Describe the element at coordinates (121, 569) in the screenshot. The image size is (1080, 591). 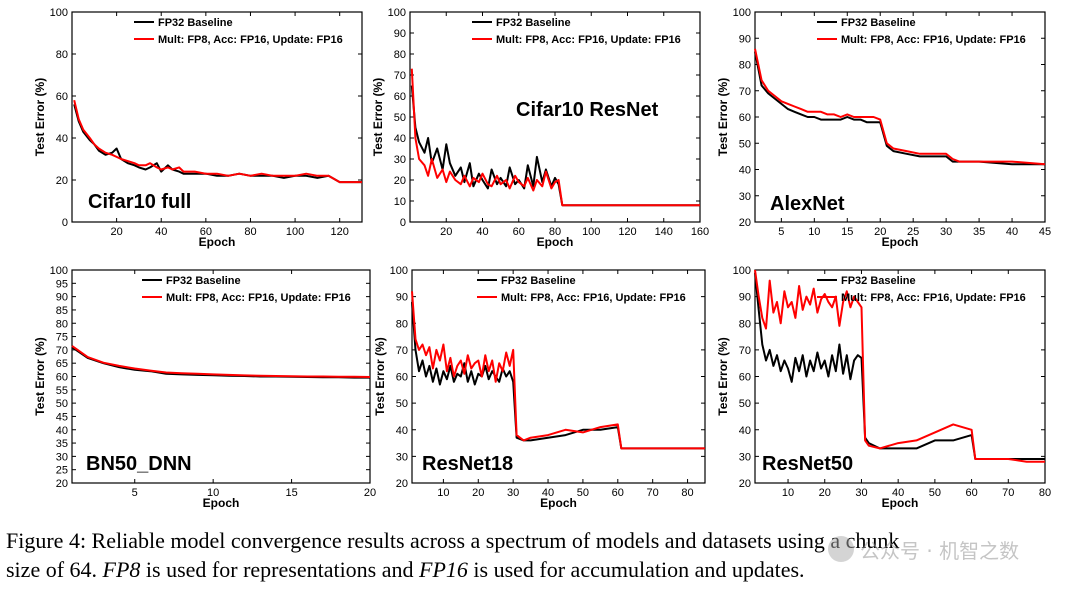
I see `caption-fp8: FP8` at that location.